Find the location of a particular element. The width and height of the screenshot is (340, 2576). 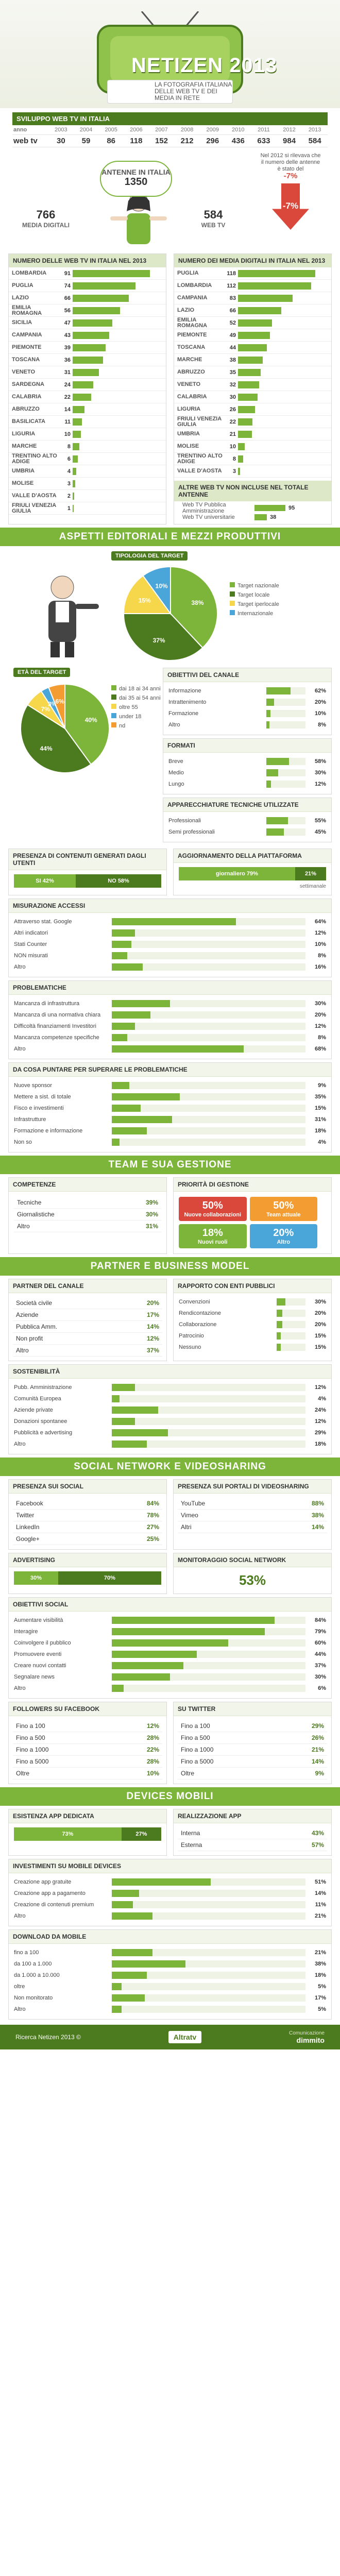

bar-value: 62% is located at coordinates (320, 691).